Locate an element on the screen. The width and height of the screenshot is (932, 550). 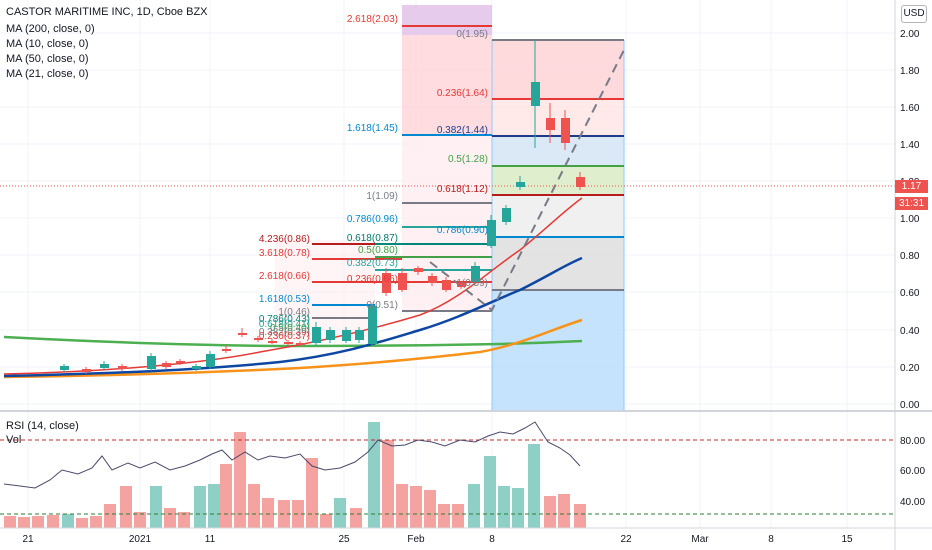
fib-level-label: 0.618(0.87) is located at coordinates (372, 238).